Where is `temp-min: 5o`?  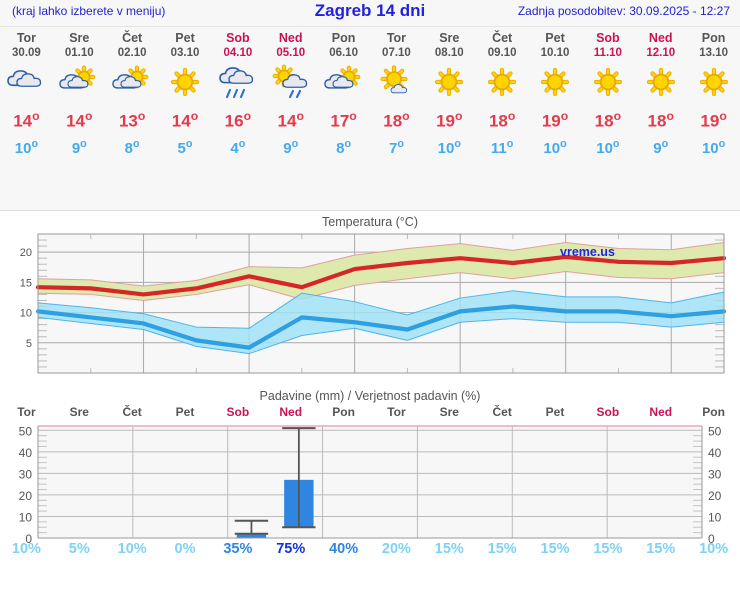
temp-min: 5o is located at coordinates (185, 147).